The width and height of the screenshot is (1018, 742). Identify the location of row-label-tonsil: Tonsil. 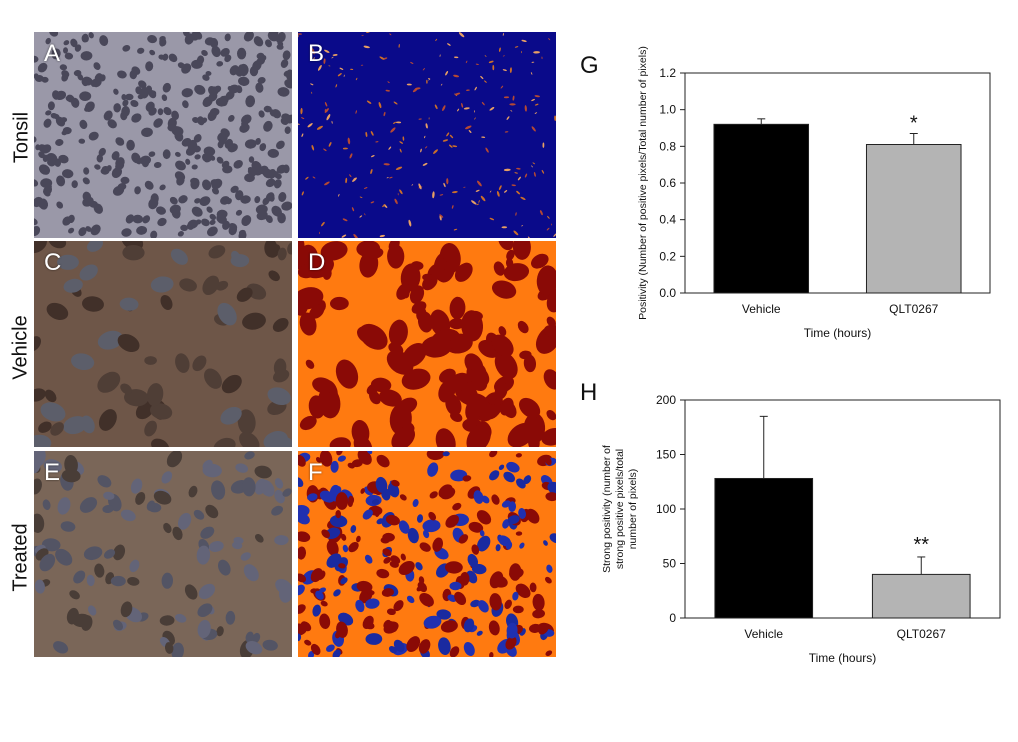
(21, 137).